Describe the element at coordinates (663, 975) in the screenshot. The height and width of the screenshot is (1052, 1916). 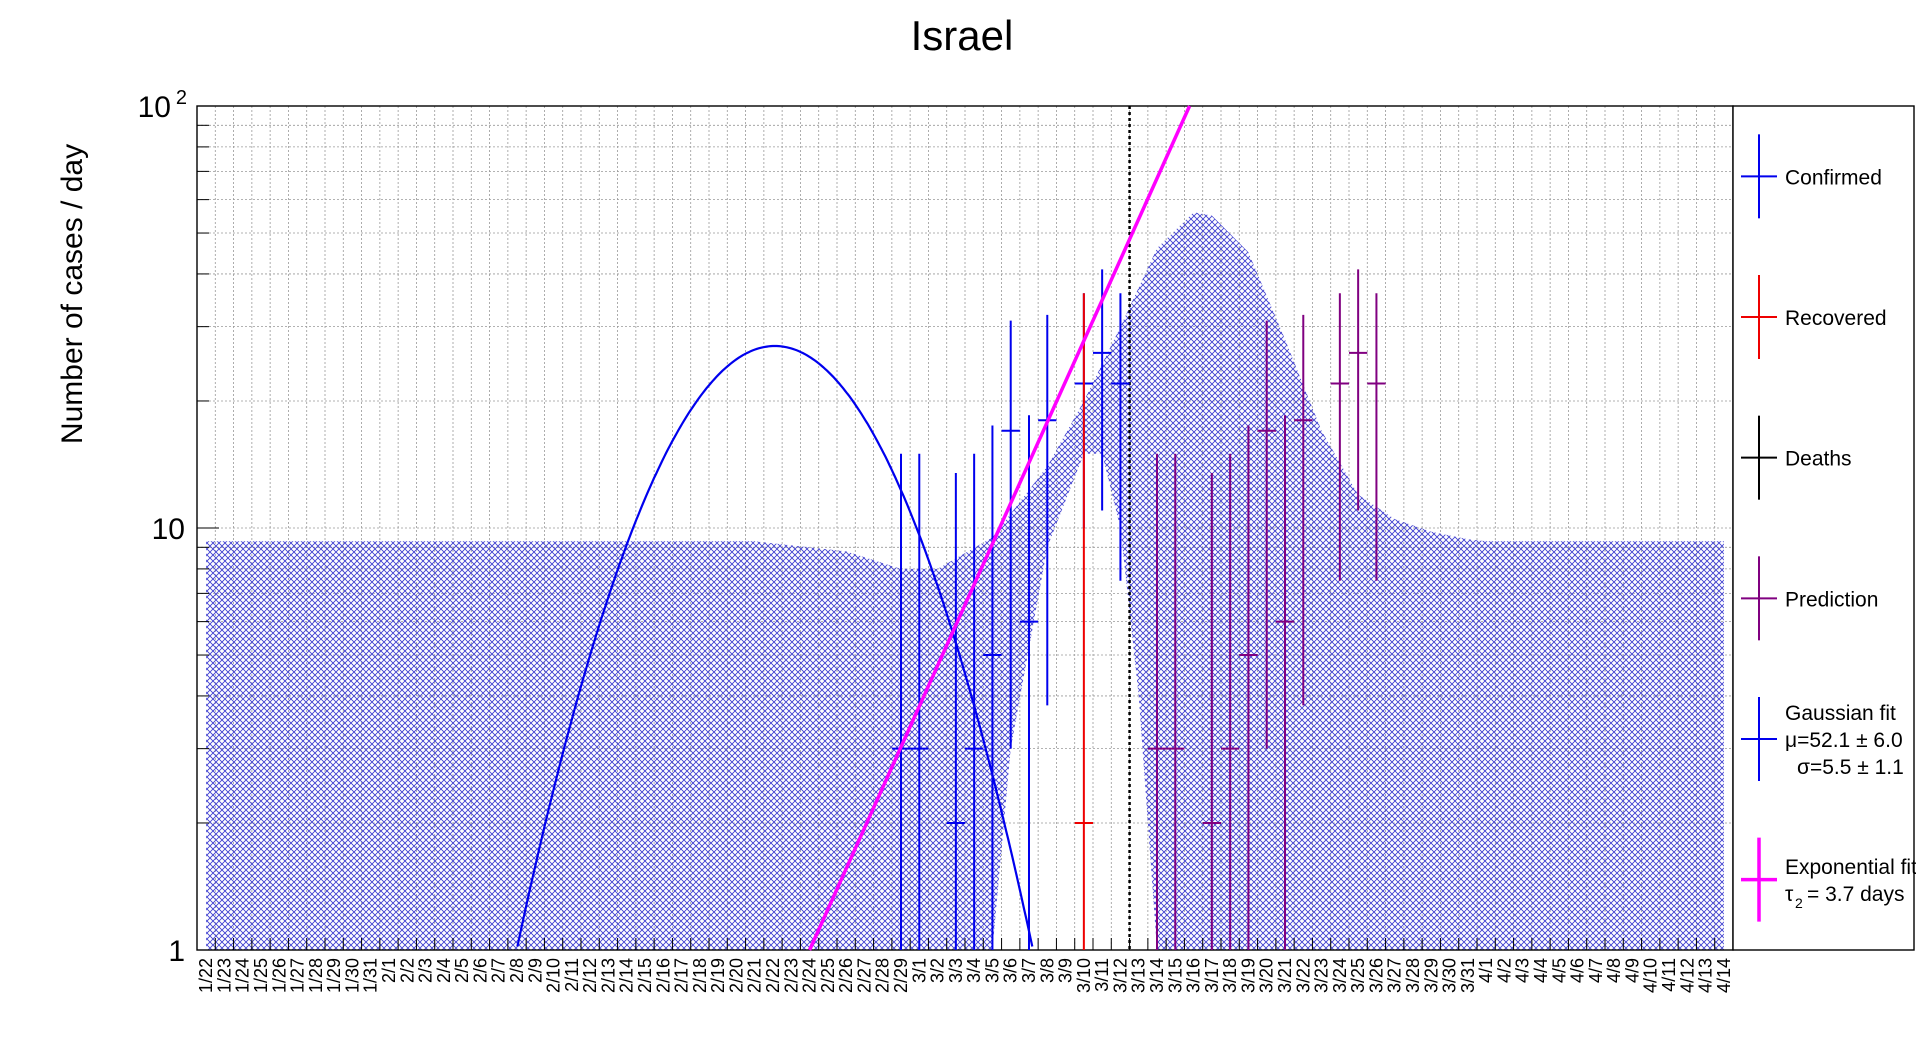
I see `x-tick-label: 2/16` at that location.